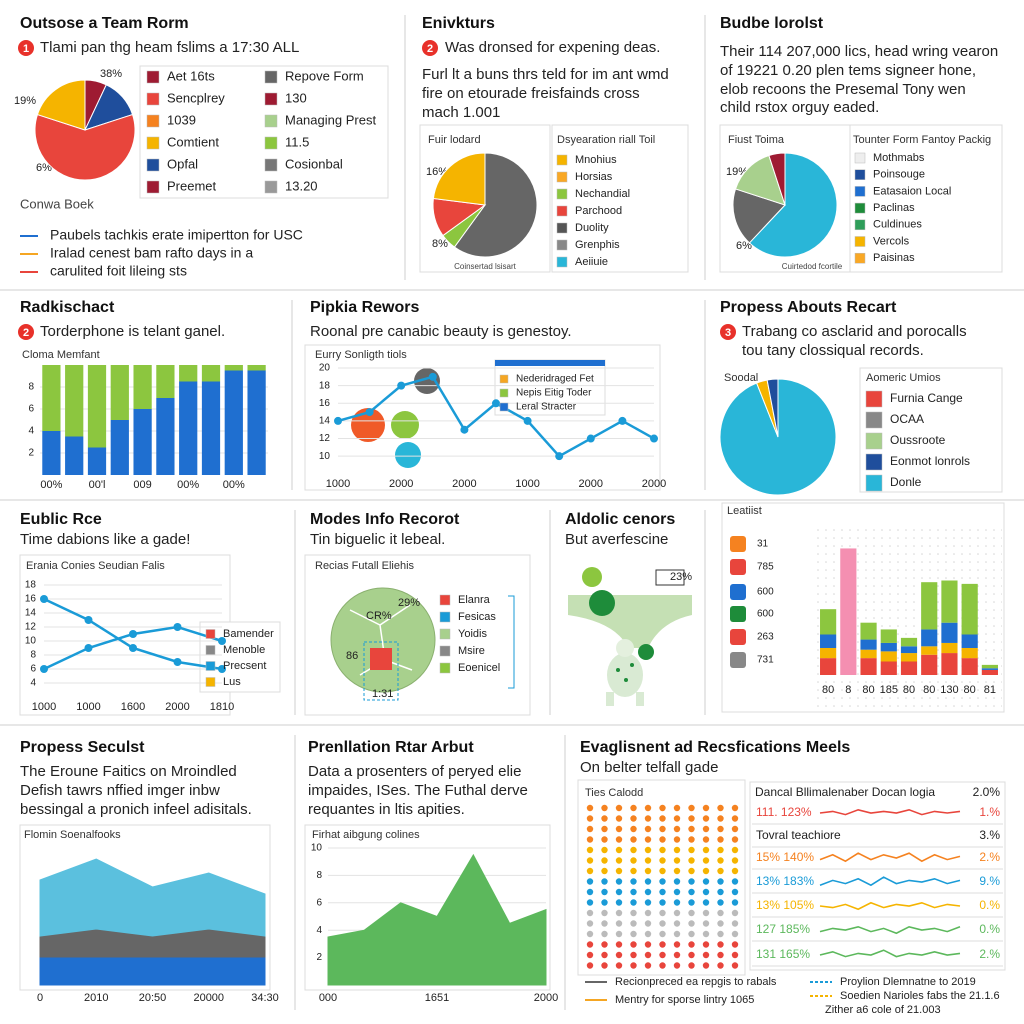 The image size is (1024, 1024). Describe the element at coordinates (152, 897) in the screenshot. I see `area` at that location.